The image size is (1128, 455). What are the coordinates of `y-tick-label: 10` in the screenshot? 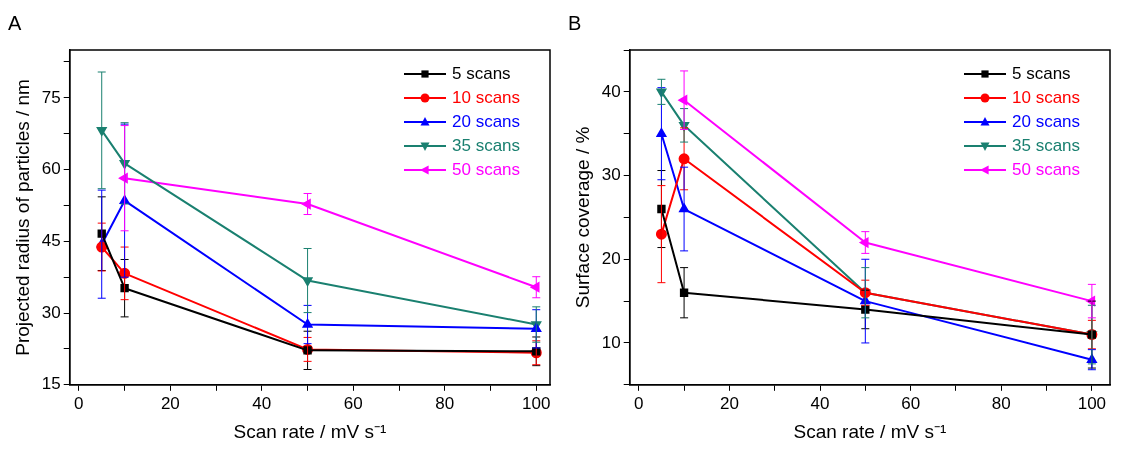 It's located at (611, 342).